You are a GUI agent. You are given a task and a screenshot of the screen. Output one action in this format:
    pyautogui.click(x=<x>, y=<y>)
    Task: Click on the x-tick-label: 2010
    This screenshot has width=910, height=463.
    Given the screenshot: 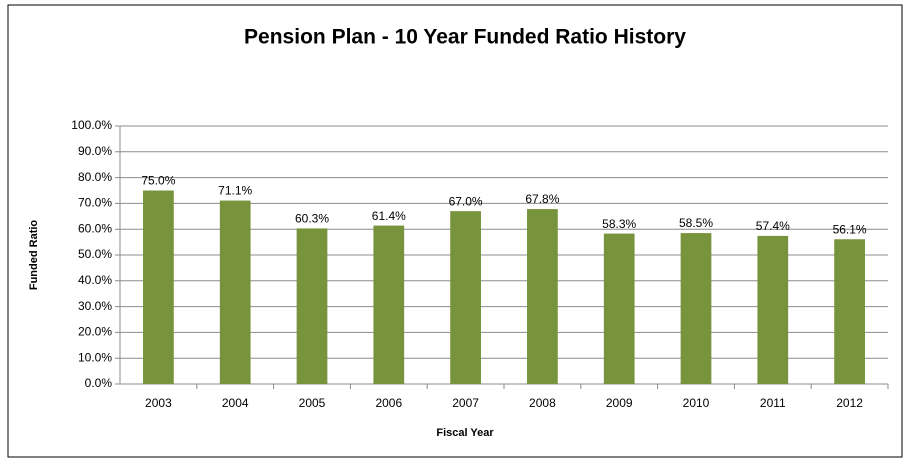 What is the action you would take?
    pyautogui.click(x=696, y=403)
    